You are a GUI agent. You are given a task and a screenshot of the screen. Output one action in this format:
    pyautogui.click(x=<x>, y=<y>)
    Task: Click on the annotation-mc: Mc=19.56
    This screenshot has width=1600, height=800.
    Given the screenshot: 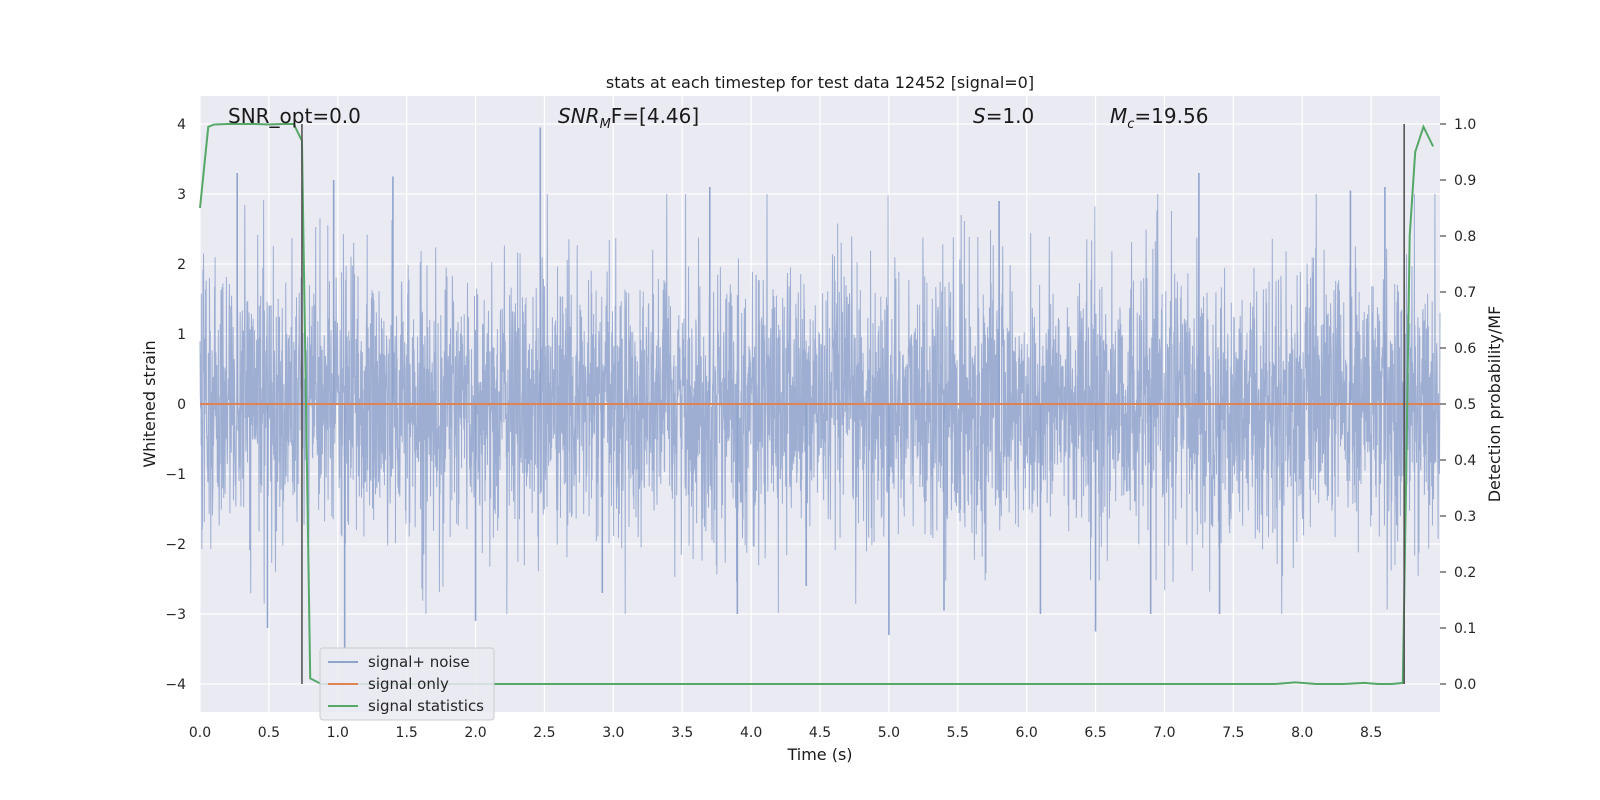 What is the action you would take?
    pyautogui.click(x=1159, y=118)
    